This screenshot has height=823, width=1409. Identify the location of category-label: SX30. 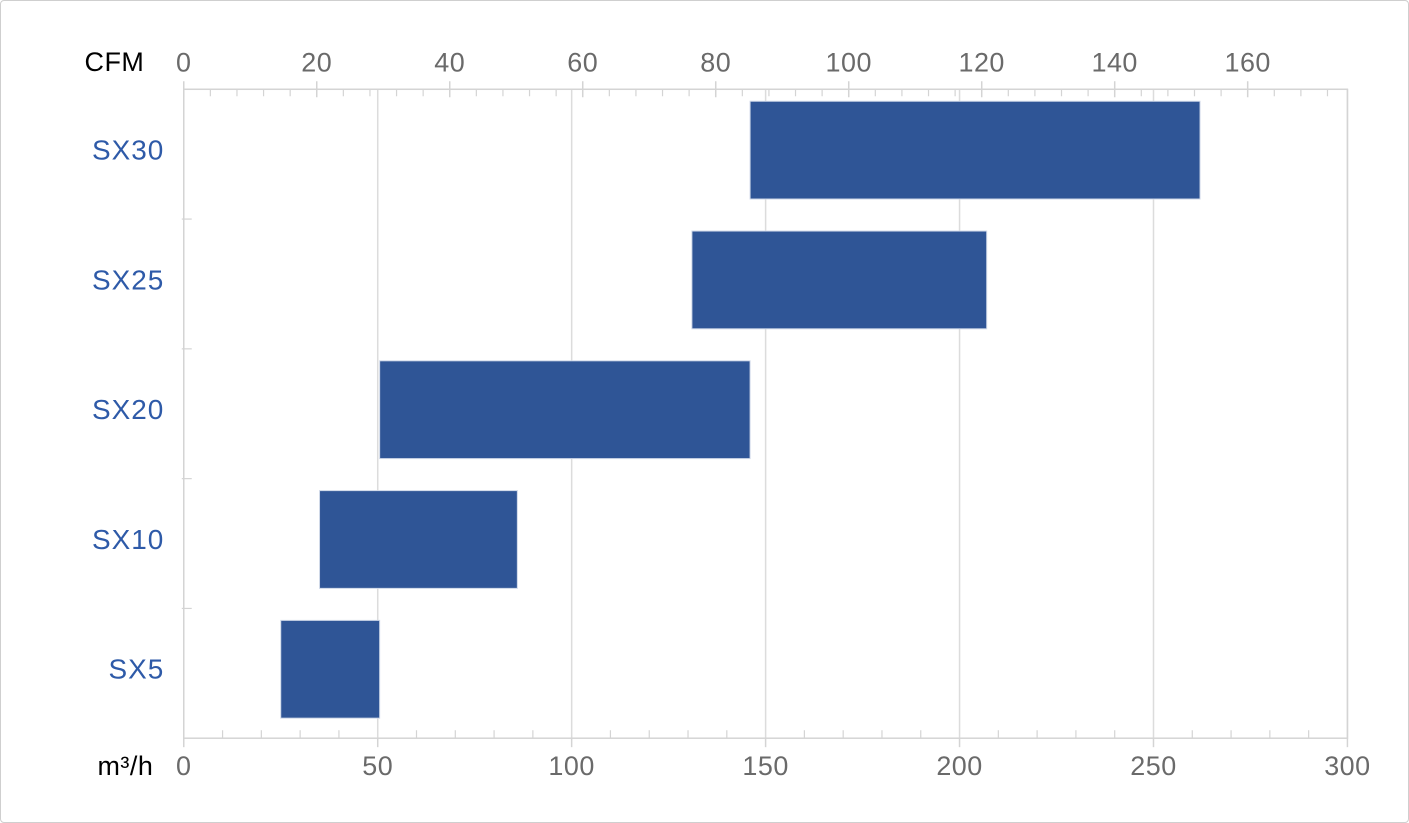
(128, 150).